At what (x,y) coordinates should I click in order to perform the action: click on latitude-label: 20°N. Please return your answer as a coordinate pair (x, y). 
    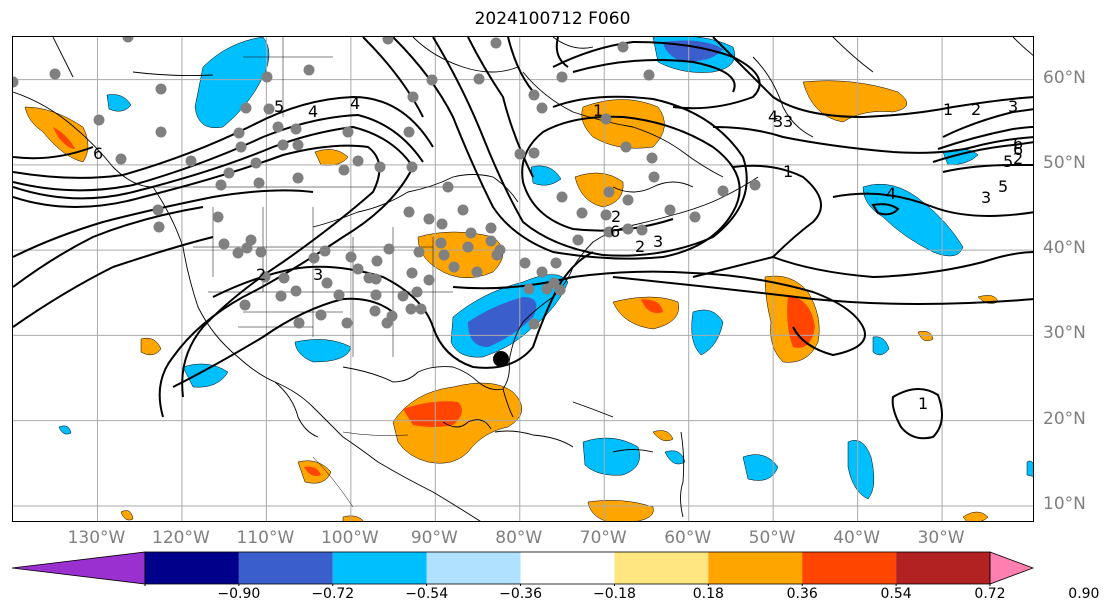
    Looking at the image, I should click on (1064, 418).